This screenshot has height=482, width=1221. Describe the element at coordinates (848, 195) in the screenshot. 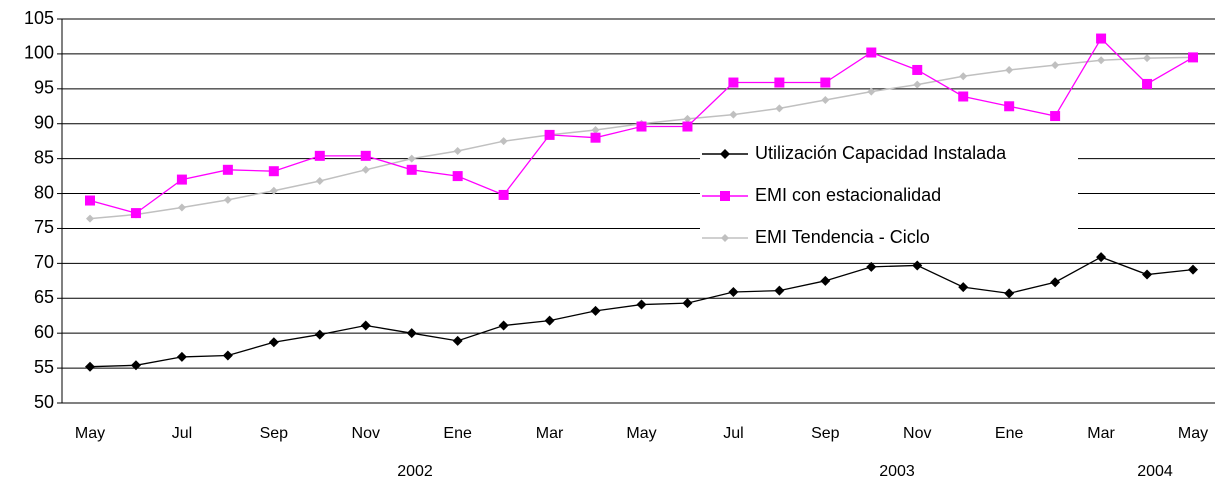

I see `legend-label: EMI con estacionalidad` at that location.